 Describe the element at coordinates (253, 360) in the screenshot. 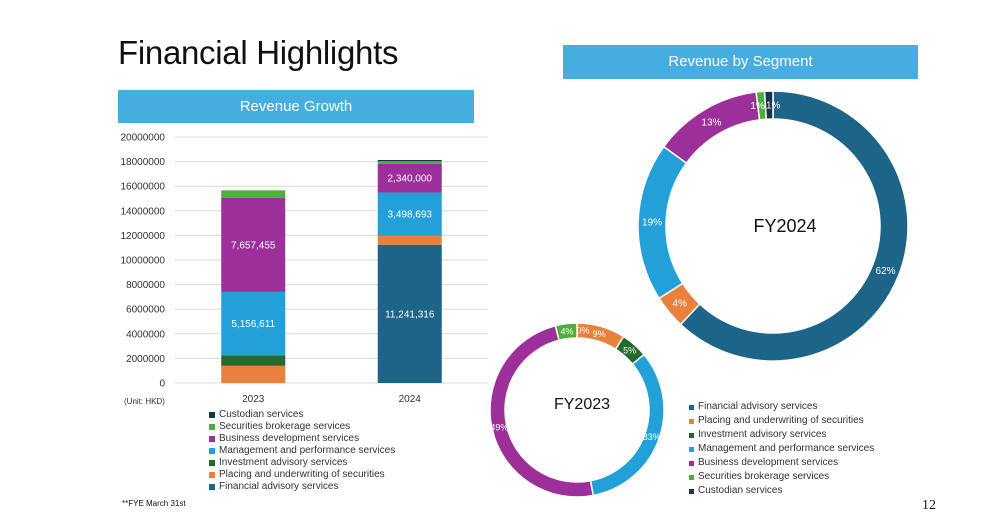

I see `bar-2023-investment-advisory-services` at that location.